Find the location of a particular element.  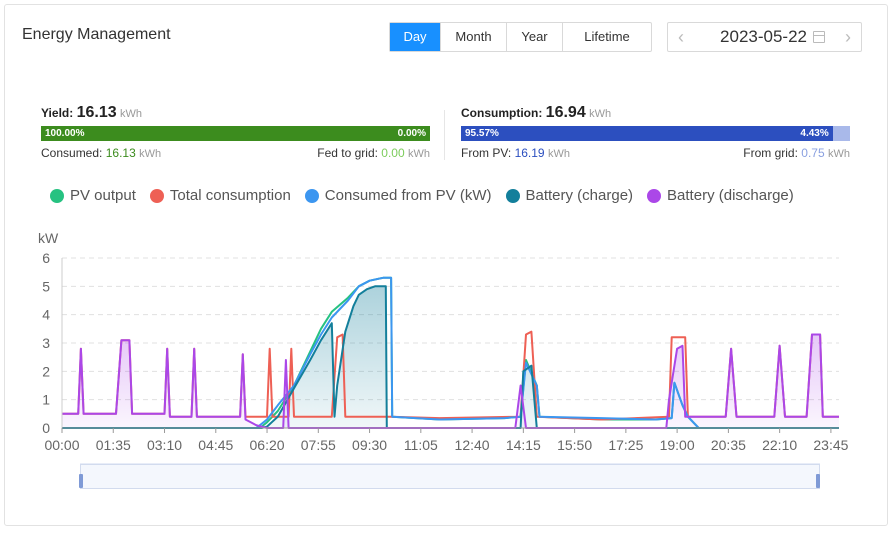

yield-consumed-value: 16.13 is located at coordinates (120, 153).